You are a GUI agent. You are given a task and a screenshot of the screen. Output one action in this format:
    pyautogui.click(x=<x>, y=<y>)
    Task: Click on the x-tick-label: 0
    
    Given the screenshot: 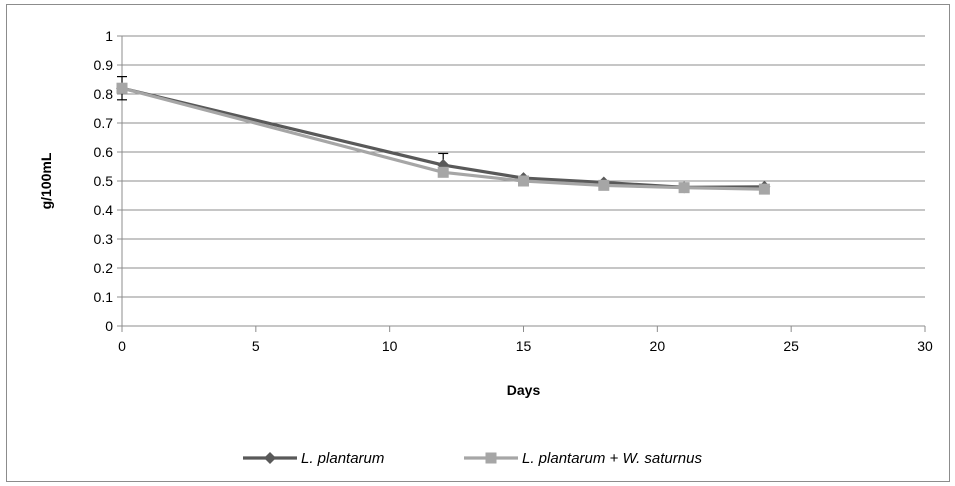 What is the action you would take?
    pyautogui.click(x=122, y=346)
    